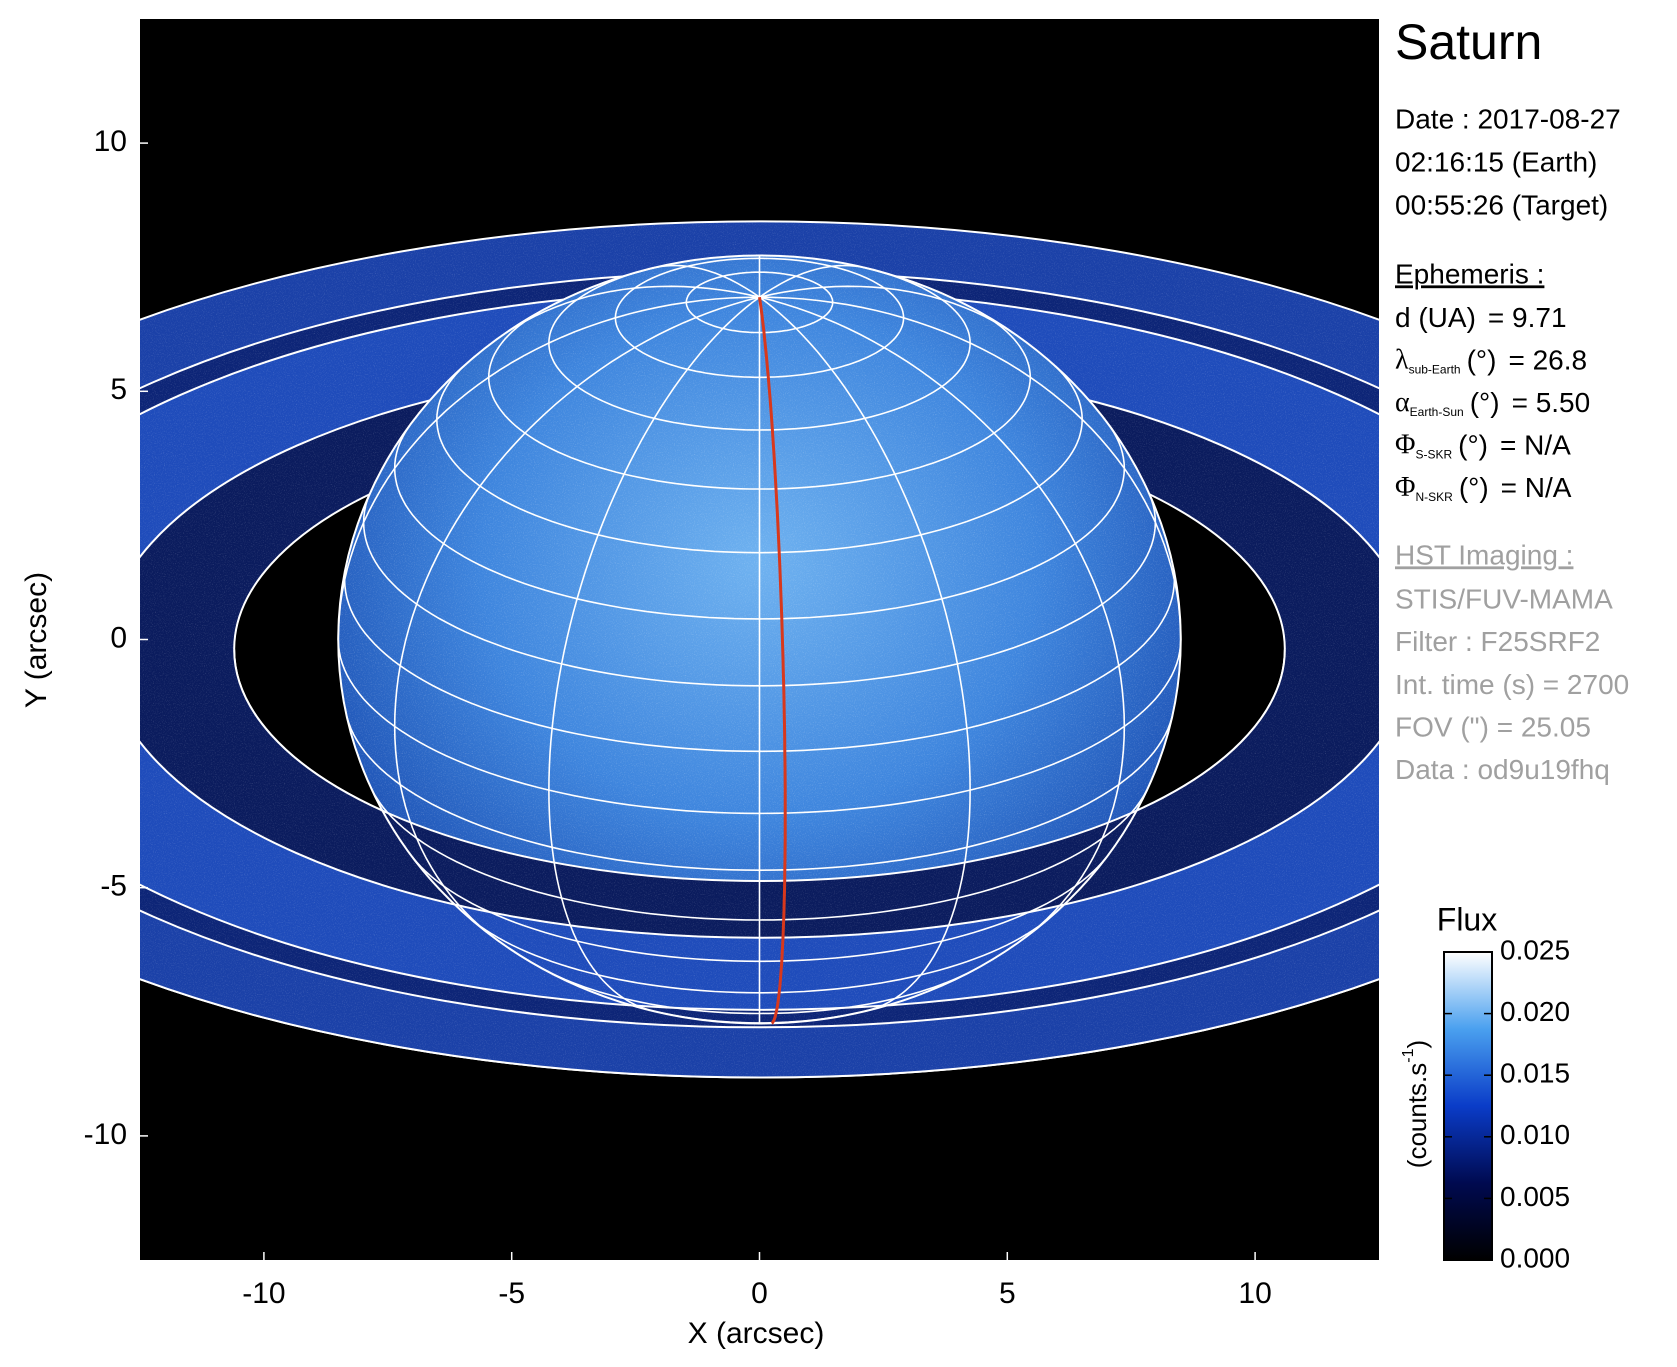  What do you see at coordinates (1512, 684) in the screenshot?
I see `hst-line: Int. time (s) = 2700` at bounding box center [1512, 684].